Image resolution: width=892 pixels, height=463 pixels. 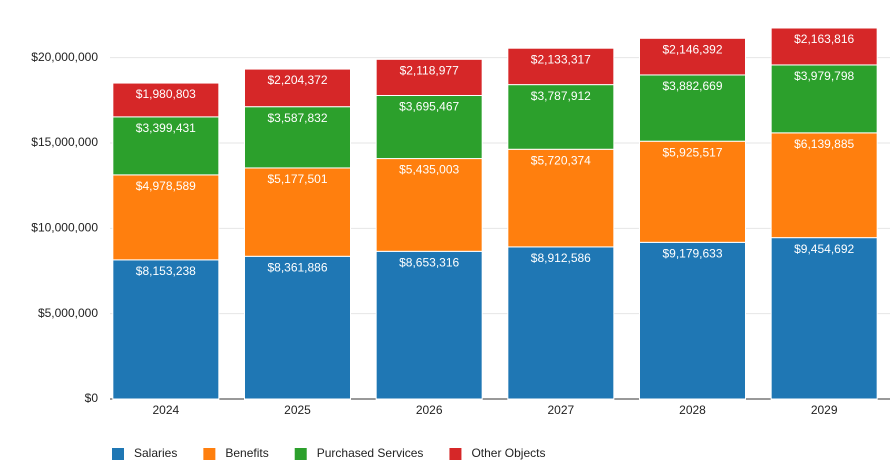 I want to click on y-tick-label: $10,000,000, so click(x=64, y=228).